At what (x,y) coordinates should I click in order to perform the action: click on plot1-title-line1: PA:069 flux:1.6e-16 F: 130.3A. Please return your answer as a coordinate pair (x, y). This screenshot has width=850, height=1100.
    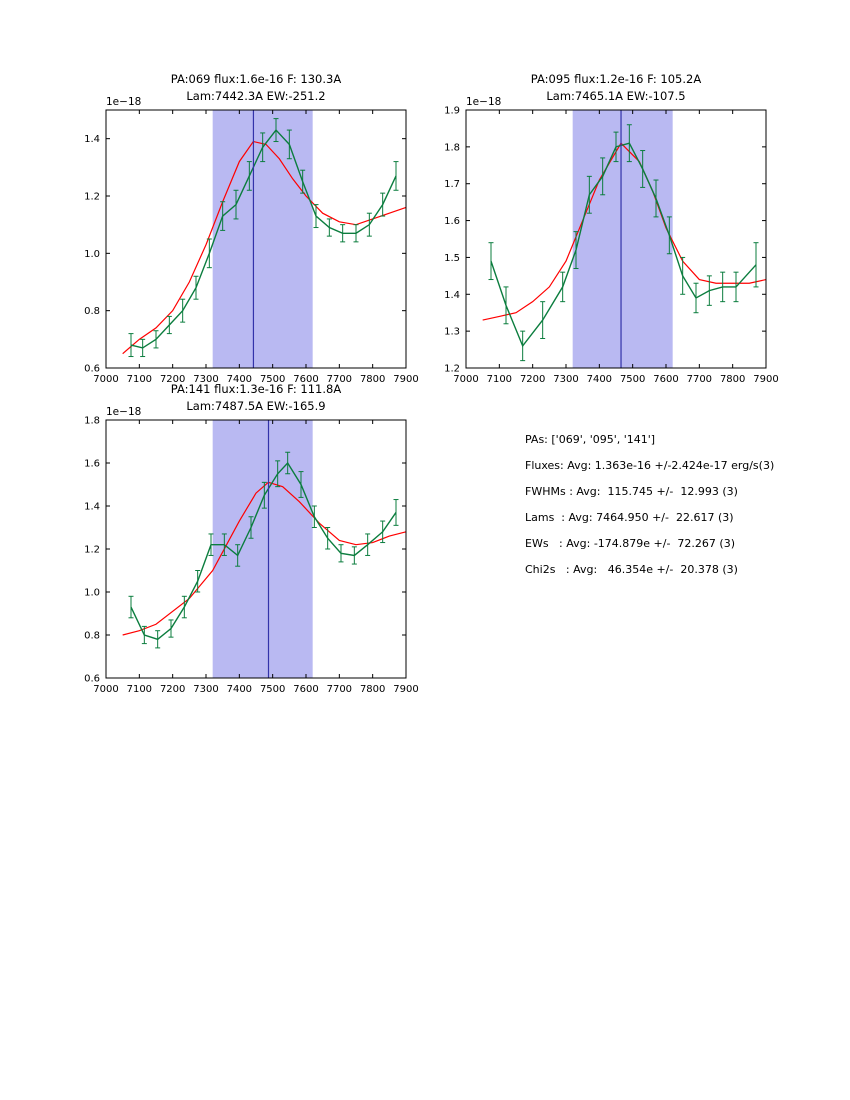
    Looking at the image, I should click on (256, 79).